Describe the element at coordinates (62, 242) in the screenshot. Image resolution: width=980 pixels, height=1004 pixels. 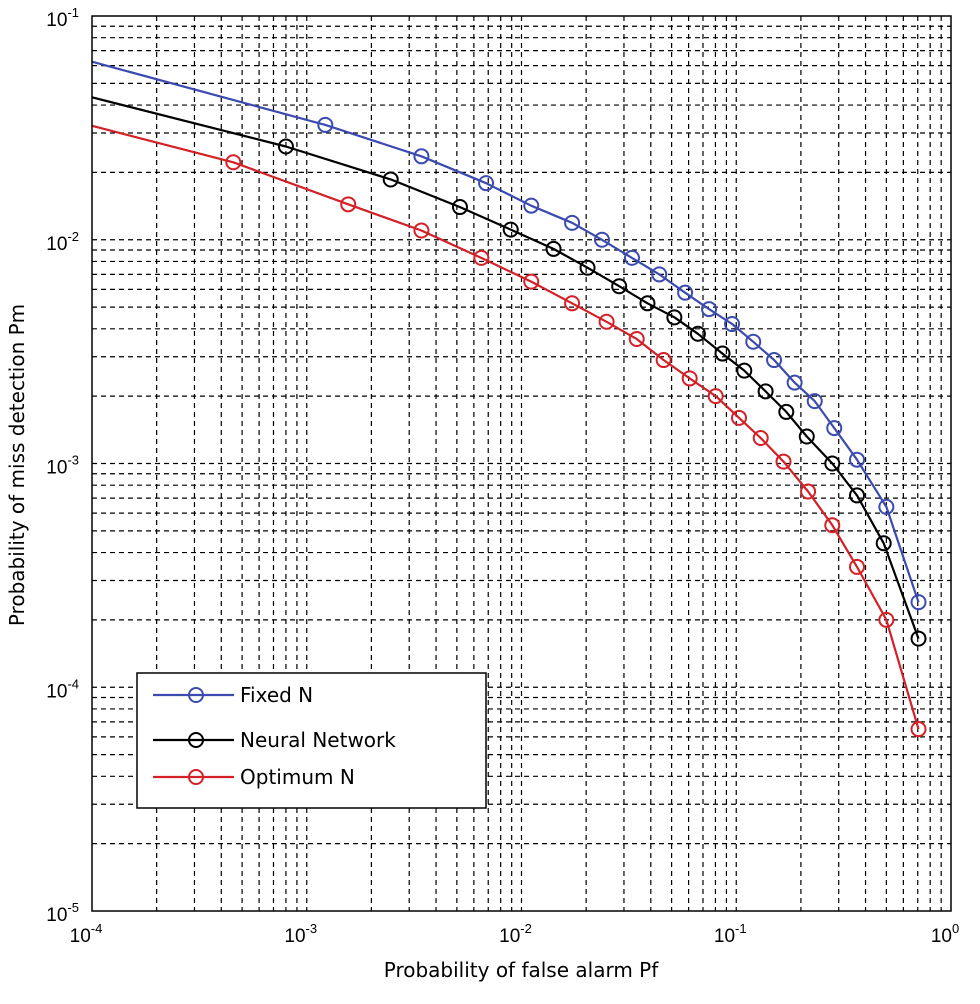
I see `y-tick-label: 10⁻²` at that location.